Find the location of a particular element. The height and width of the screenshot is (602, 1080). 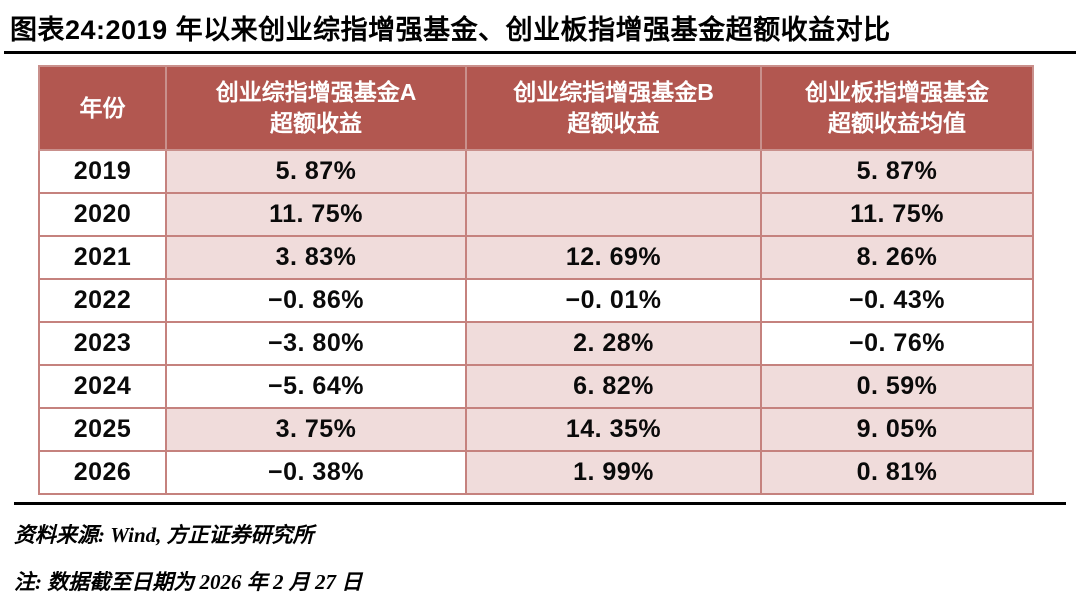

value-cell: −5. 64% is located at coordinates (316, 386).